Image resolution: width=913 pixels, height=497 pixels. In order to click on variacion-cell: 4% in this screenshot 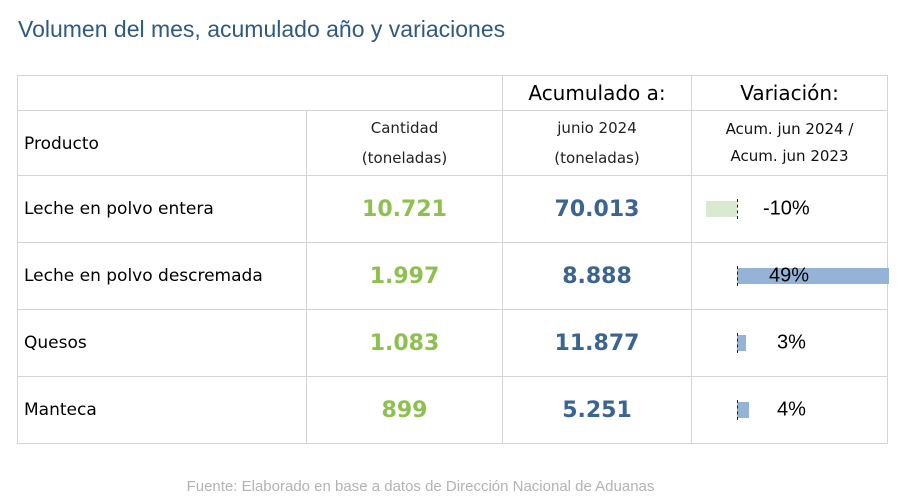, I will do `click(789, 410)`.